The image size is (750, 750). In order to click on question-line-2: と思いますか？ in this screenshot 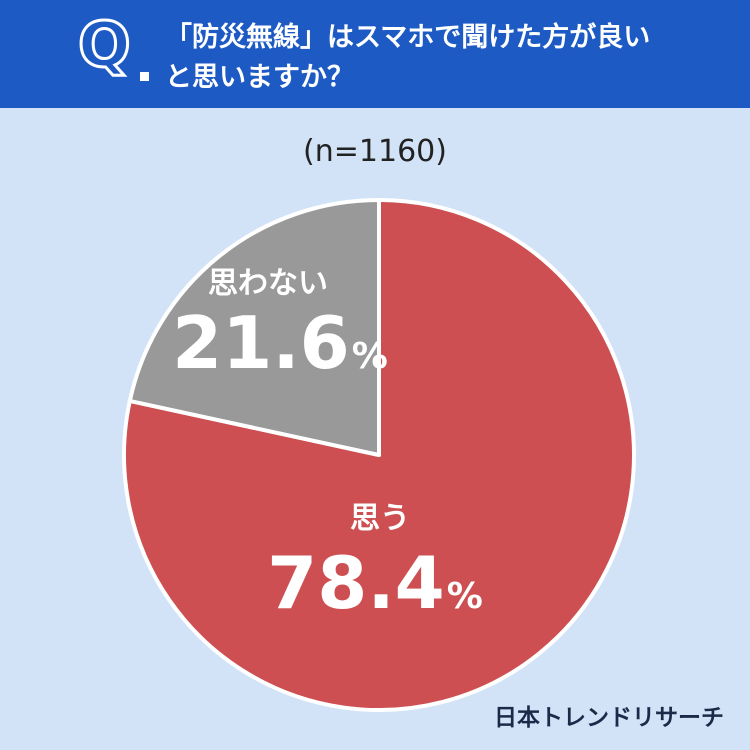, I will do `click(259, 77)`.